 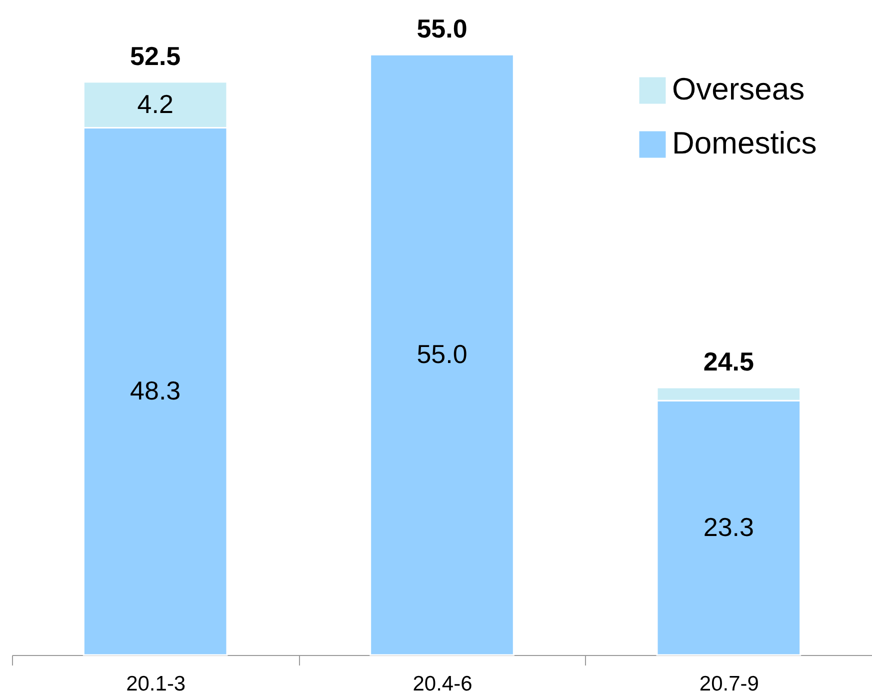 I want to click on legend-label: Domestics, so click(x=744, y=143).